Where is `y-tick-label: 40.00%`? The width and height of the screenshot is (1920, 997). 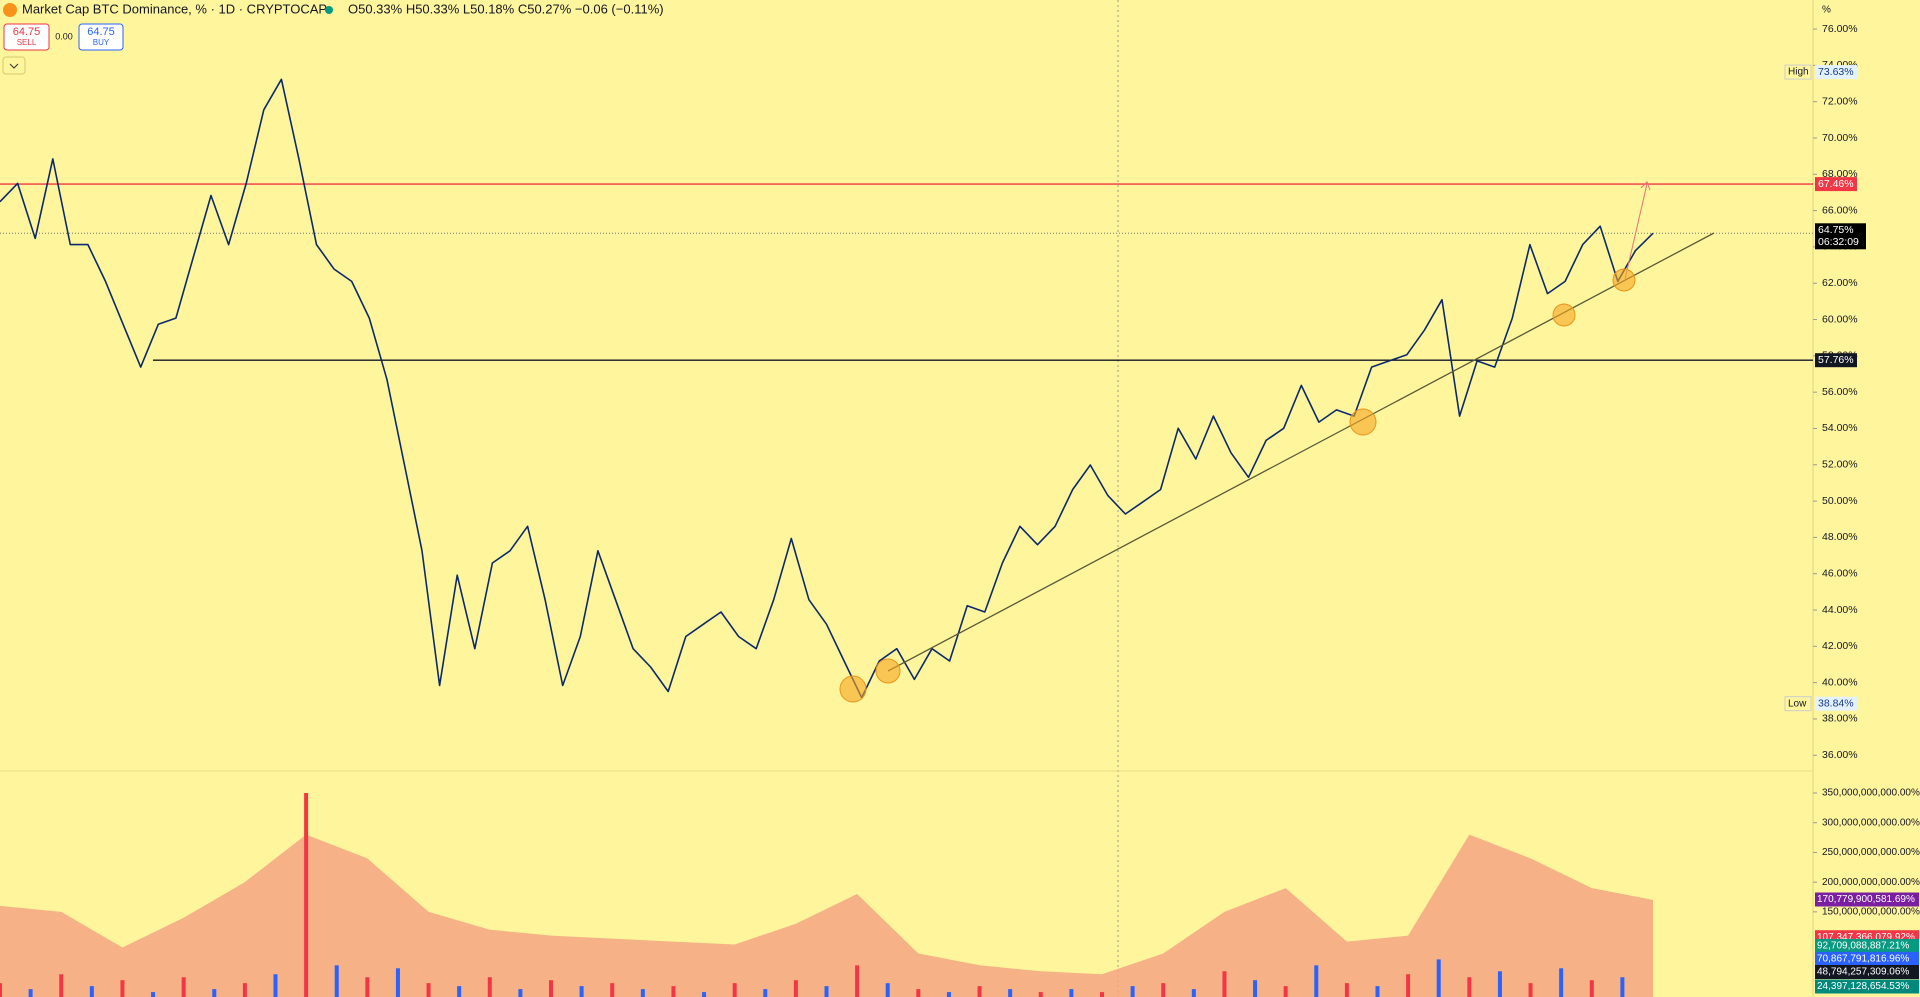 y-tick-label: 40.00% is located at coordinates (1840, 682).